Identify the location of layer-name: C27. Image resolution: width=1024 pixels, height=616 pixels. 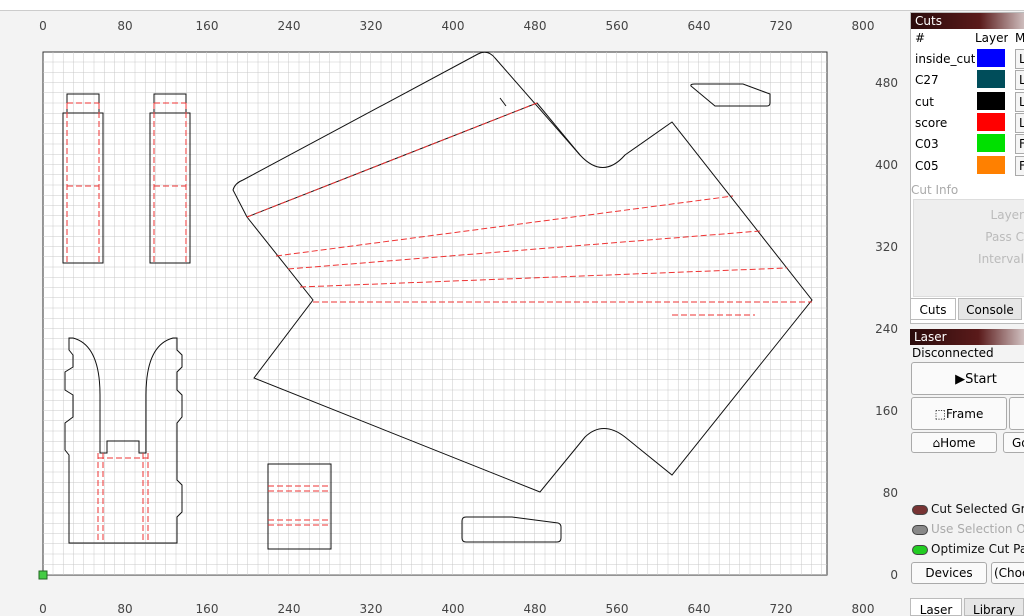
(927, 80).